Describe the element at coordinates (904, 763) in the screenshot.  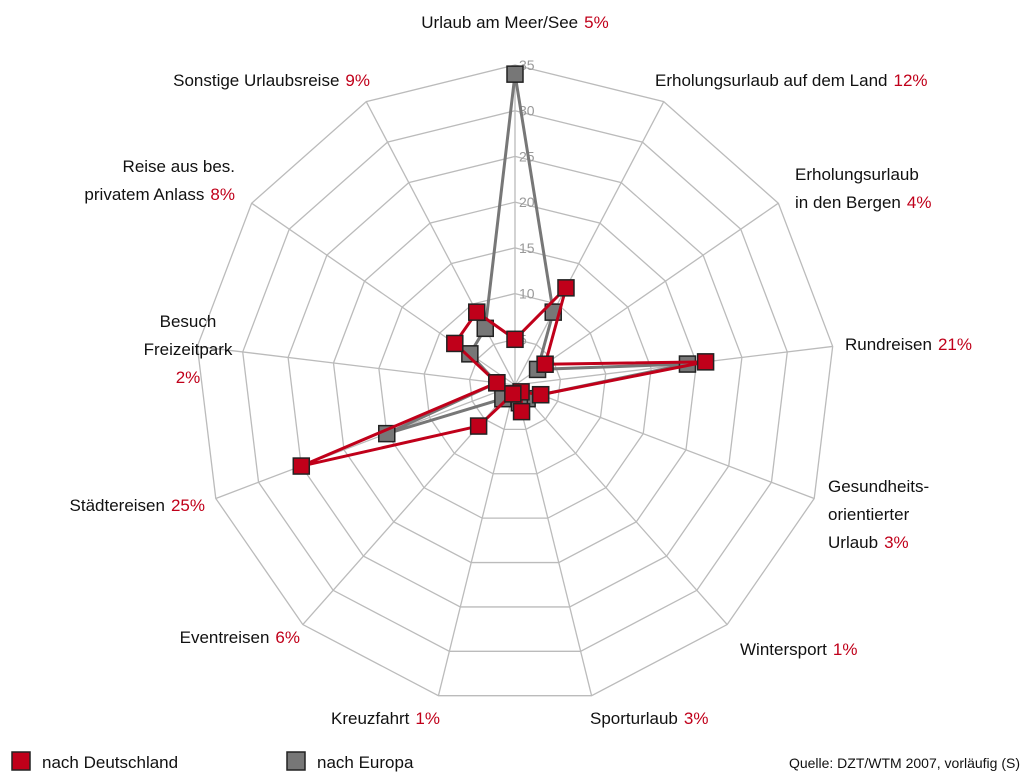
I see `source: Quelle: DZT/WTM 2007, vorläufig (S)` at that location.